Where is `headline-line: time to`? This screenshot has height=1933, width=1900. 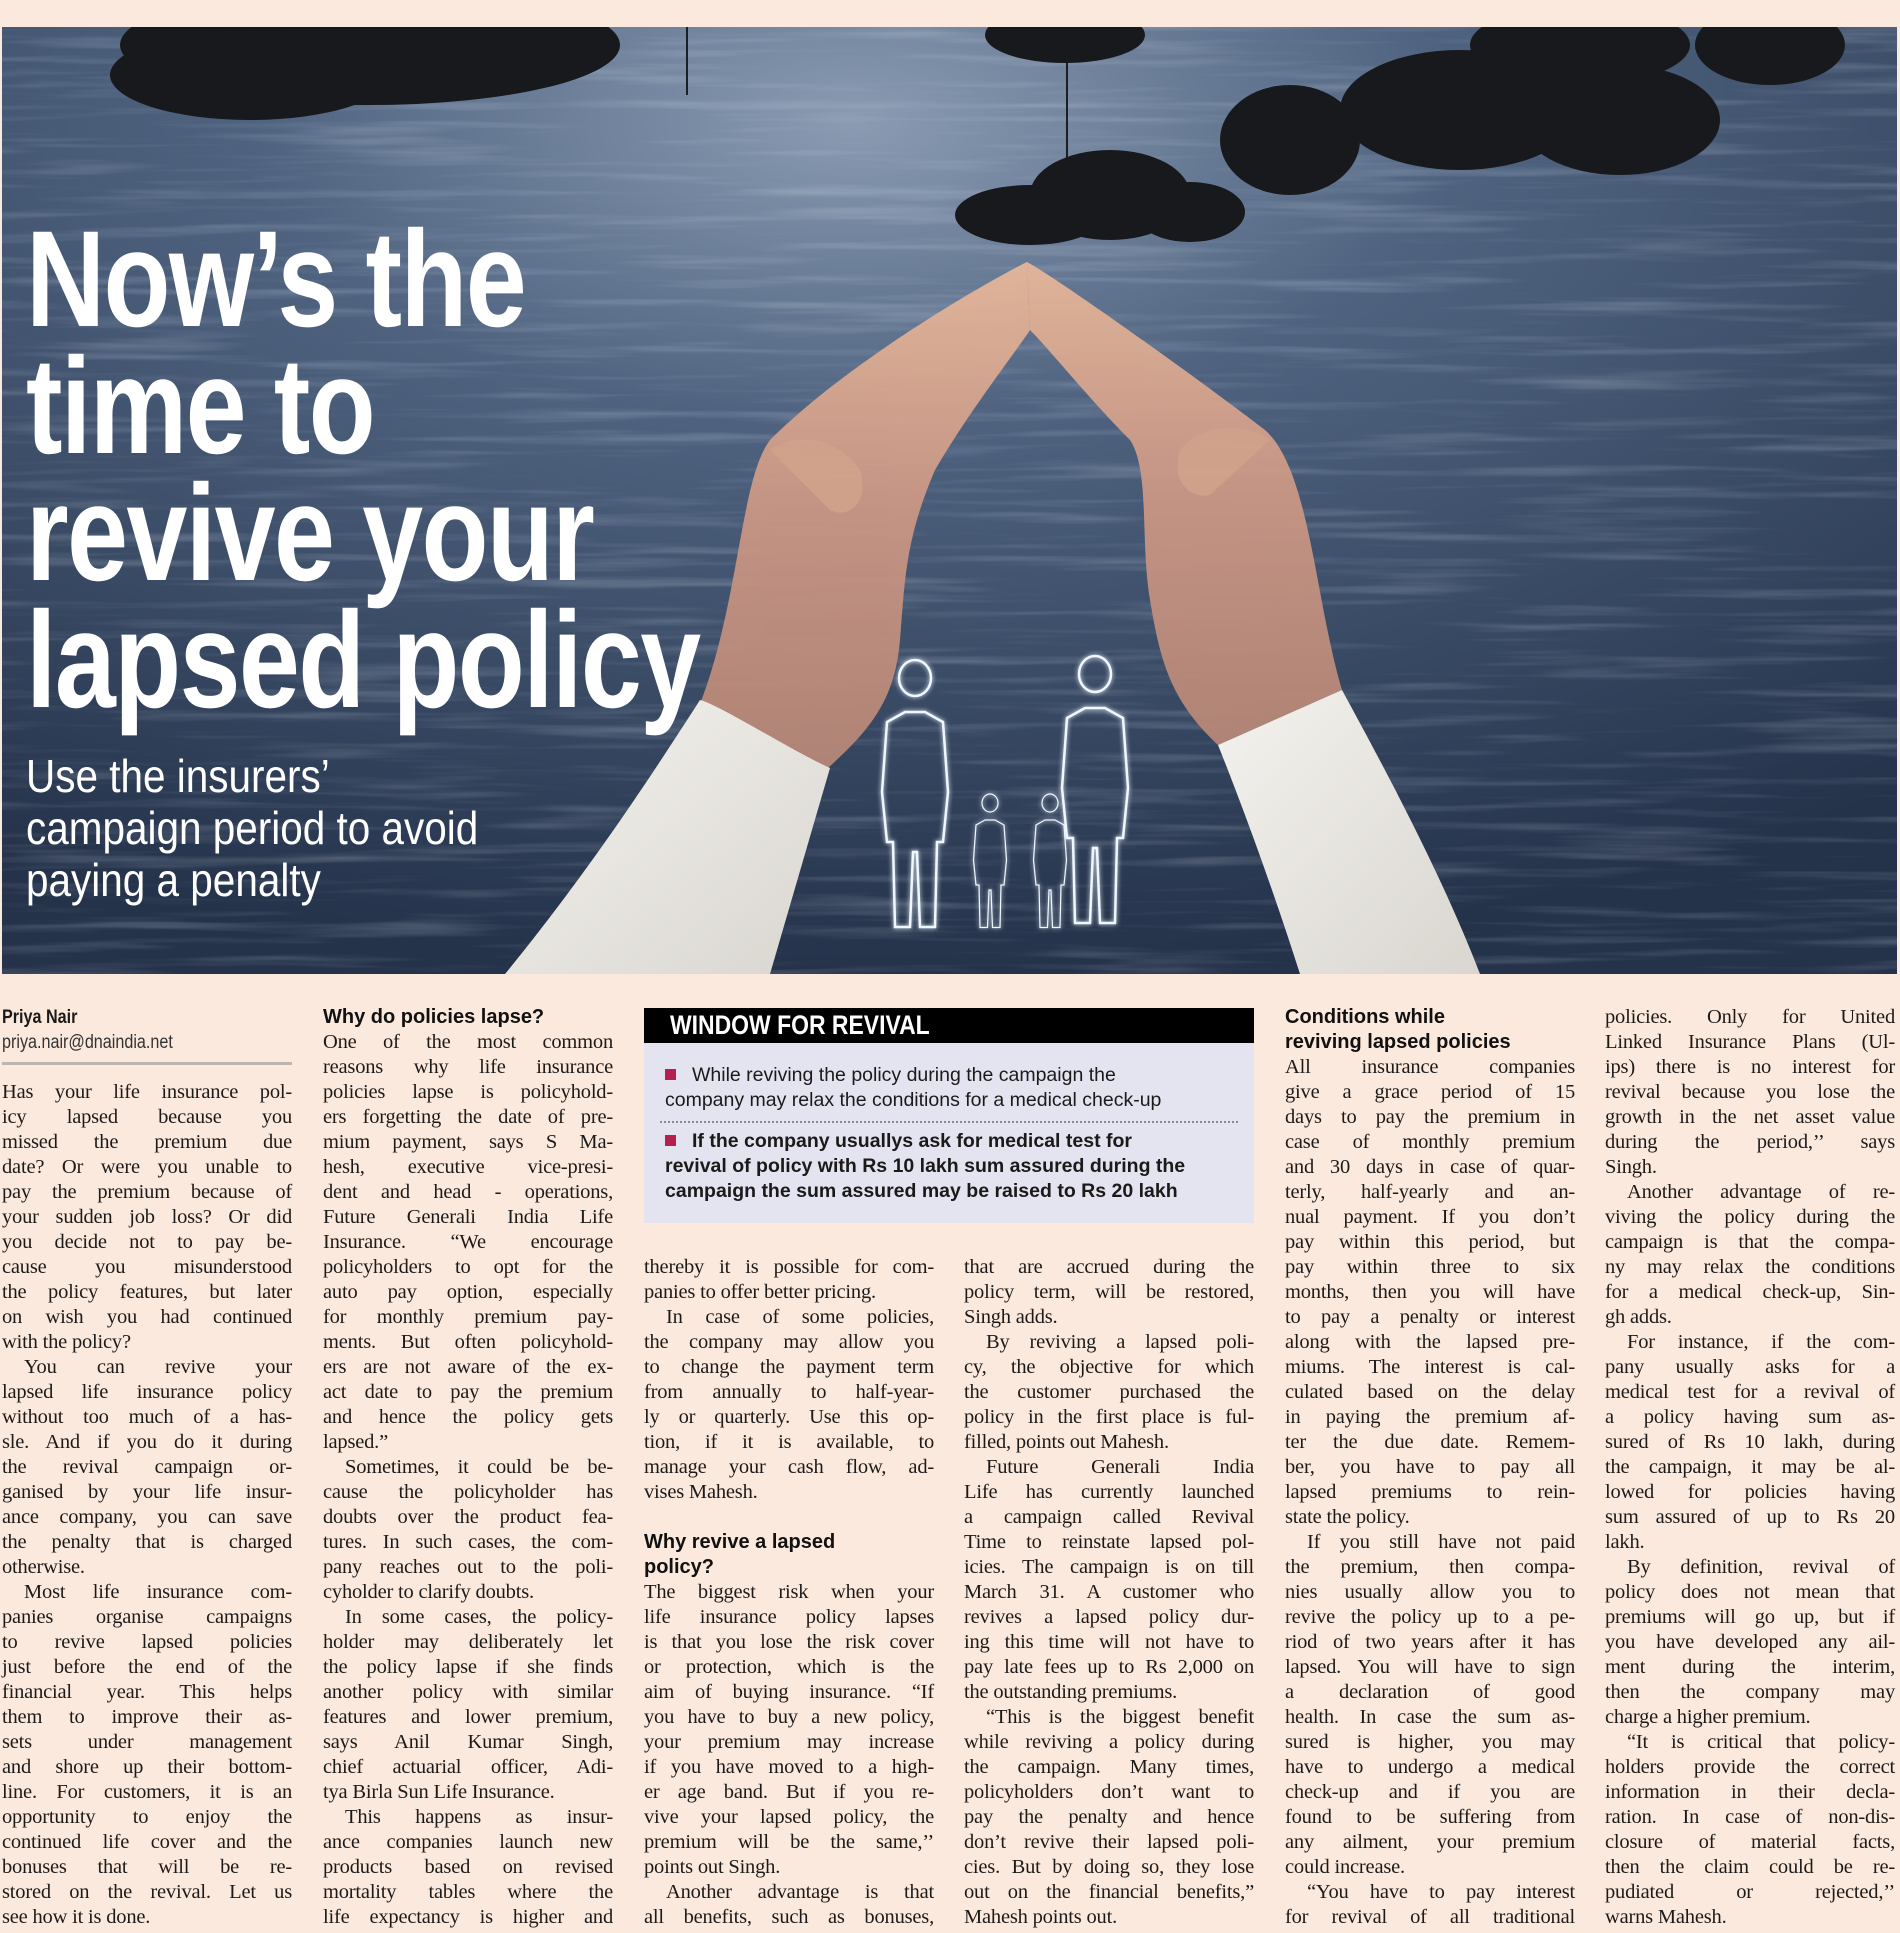
headline-line: time to is located at coordinates (201, 406).